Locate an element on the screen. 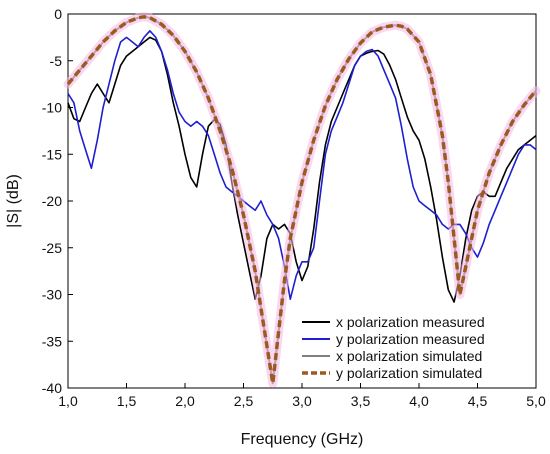  x-tick-label: 1,5 is located at coordinates (127, 401).